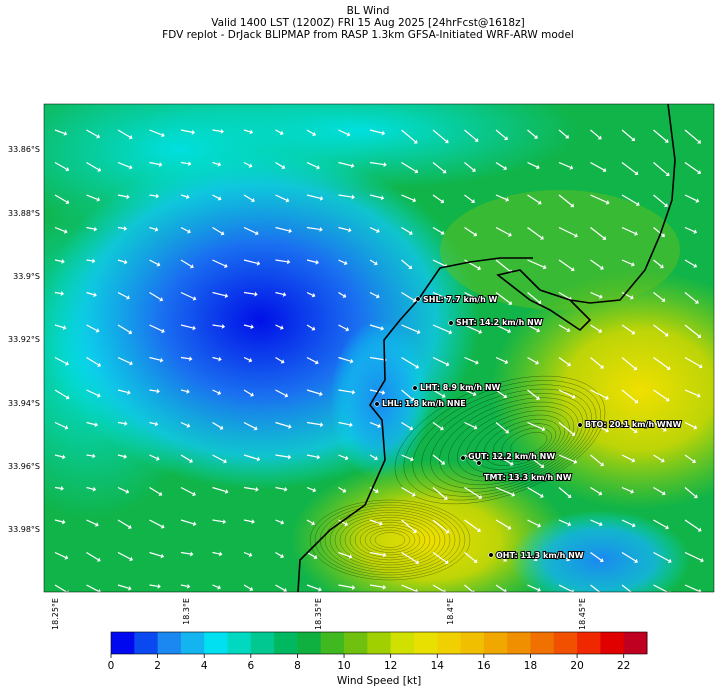  I want to click on colorbar-tick-label: 6, so click(250, 666).